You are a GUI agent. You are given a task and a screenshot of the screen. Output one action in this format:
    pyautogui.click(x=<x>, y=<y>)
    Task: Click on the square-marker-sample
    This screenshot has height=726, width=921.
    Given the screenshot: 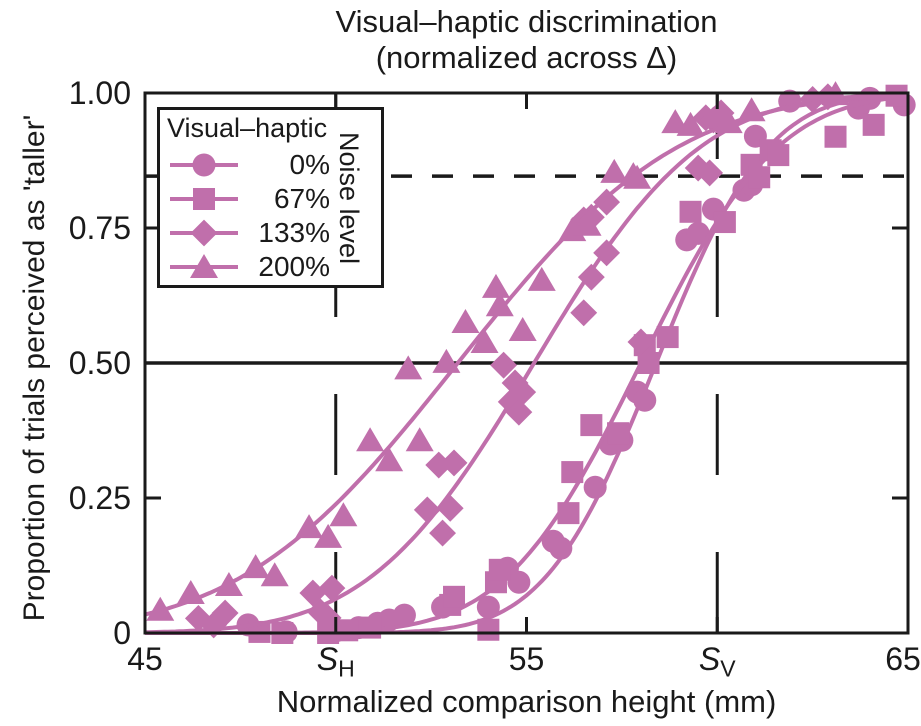 What is the action you would take?
    pyautogui.click(x=204, y=199)
    